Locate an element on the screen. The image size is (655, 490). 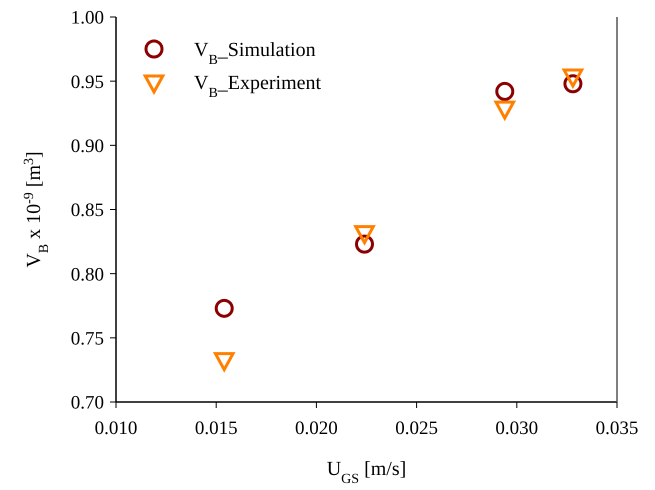
x-tick-label: 0.035 is located at coordinates (617, 428).